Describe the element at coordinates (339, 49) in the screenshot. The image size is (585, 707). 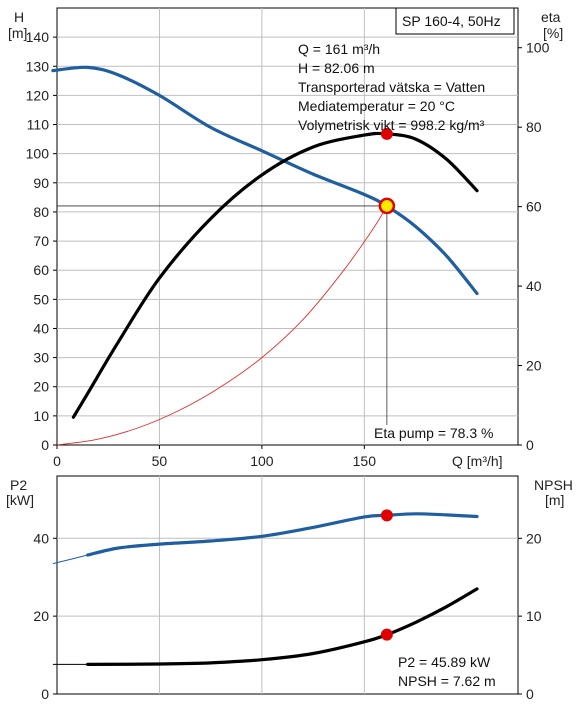
I see `info-flow: Q = 161 m³/h` at that location.